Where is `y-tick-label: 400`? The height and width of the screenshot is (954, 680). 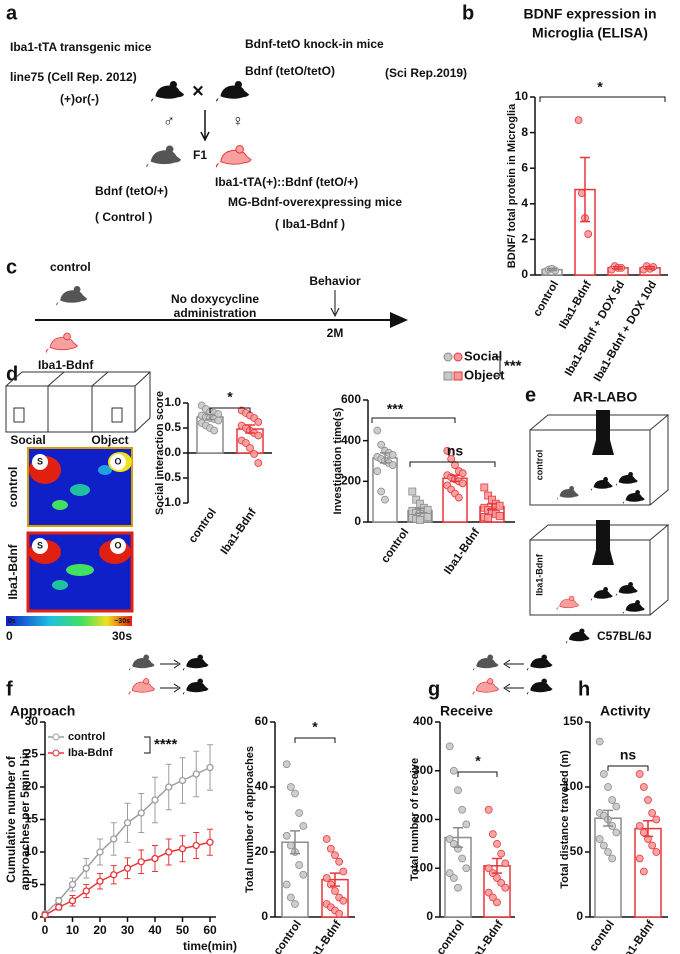 y-tick-label: 400 is located at coordinates (423, 721).